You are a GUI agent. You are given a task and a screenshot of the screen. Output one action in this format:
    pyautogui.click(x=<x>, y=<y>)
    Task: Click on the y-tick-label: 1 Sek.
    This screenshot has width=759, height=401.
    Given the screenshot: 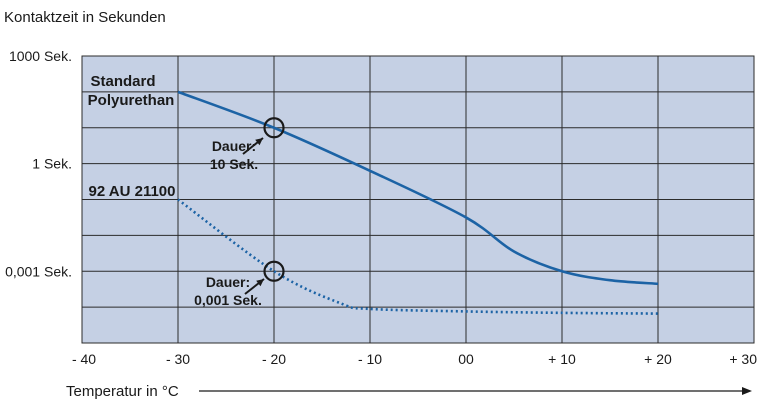 What is the action you would take?
    pyautogui.click(x=52, y=164)
    